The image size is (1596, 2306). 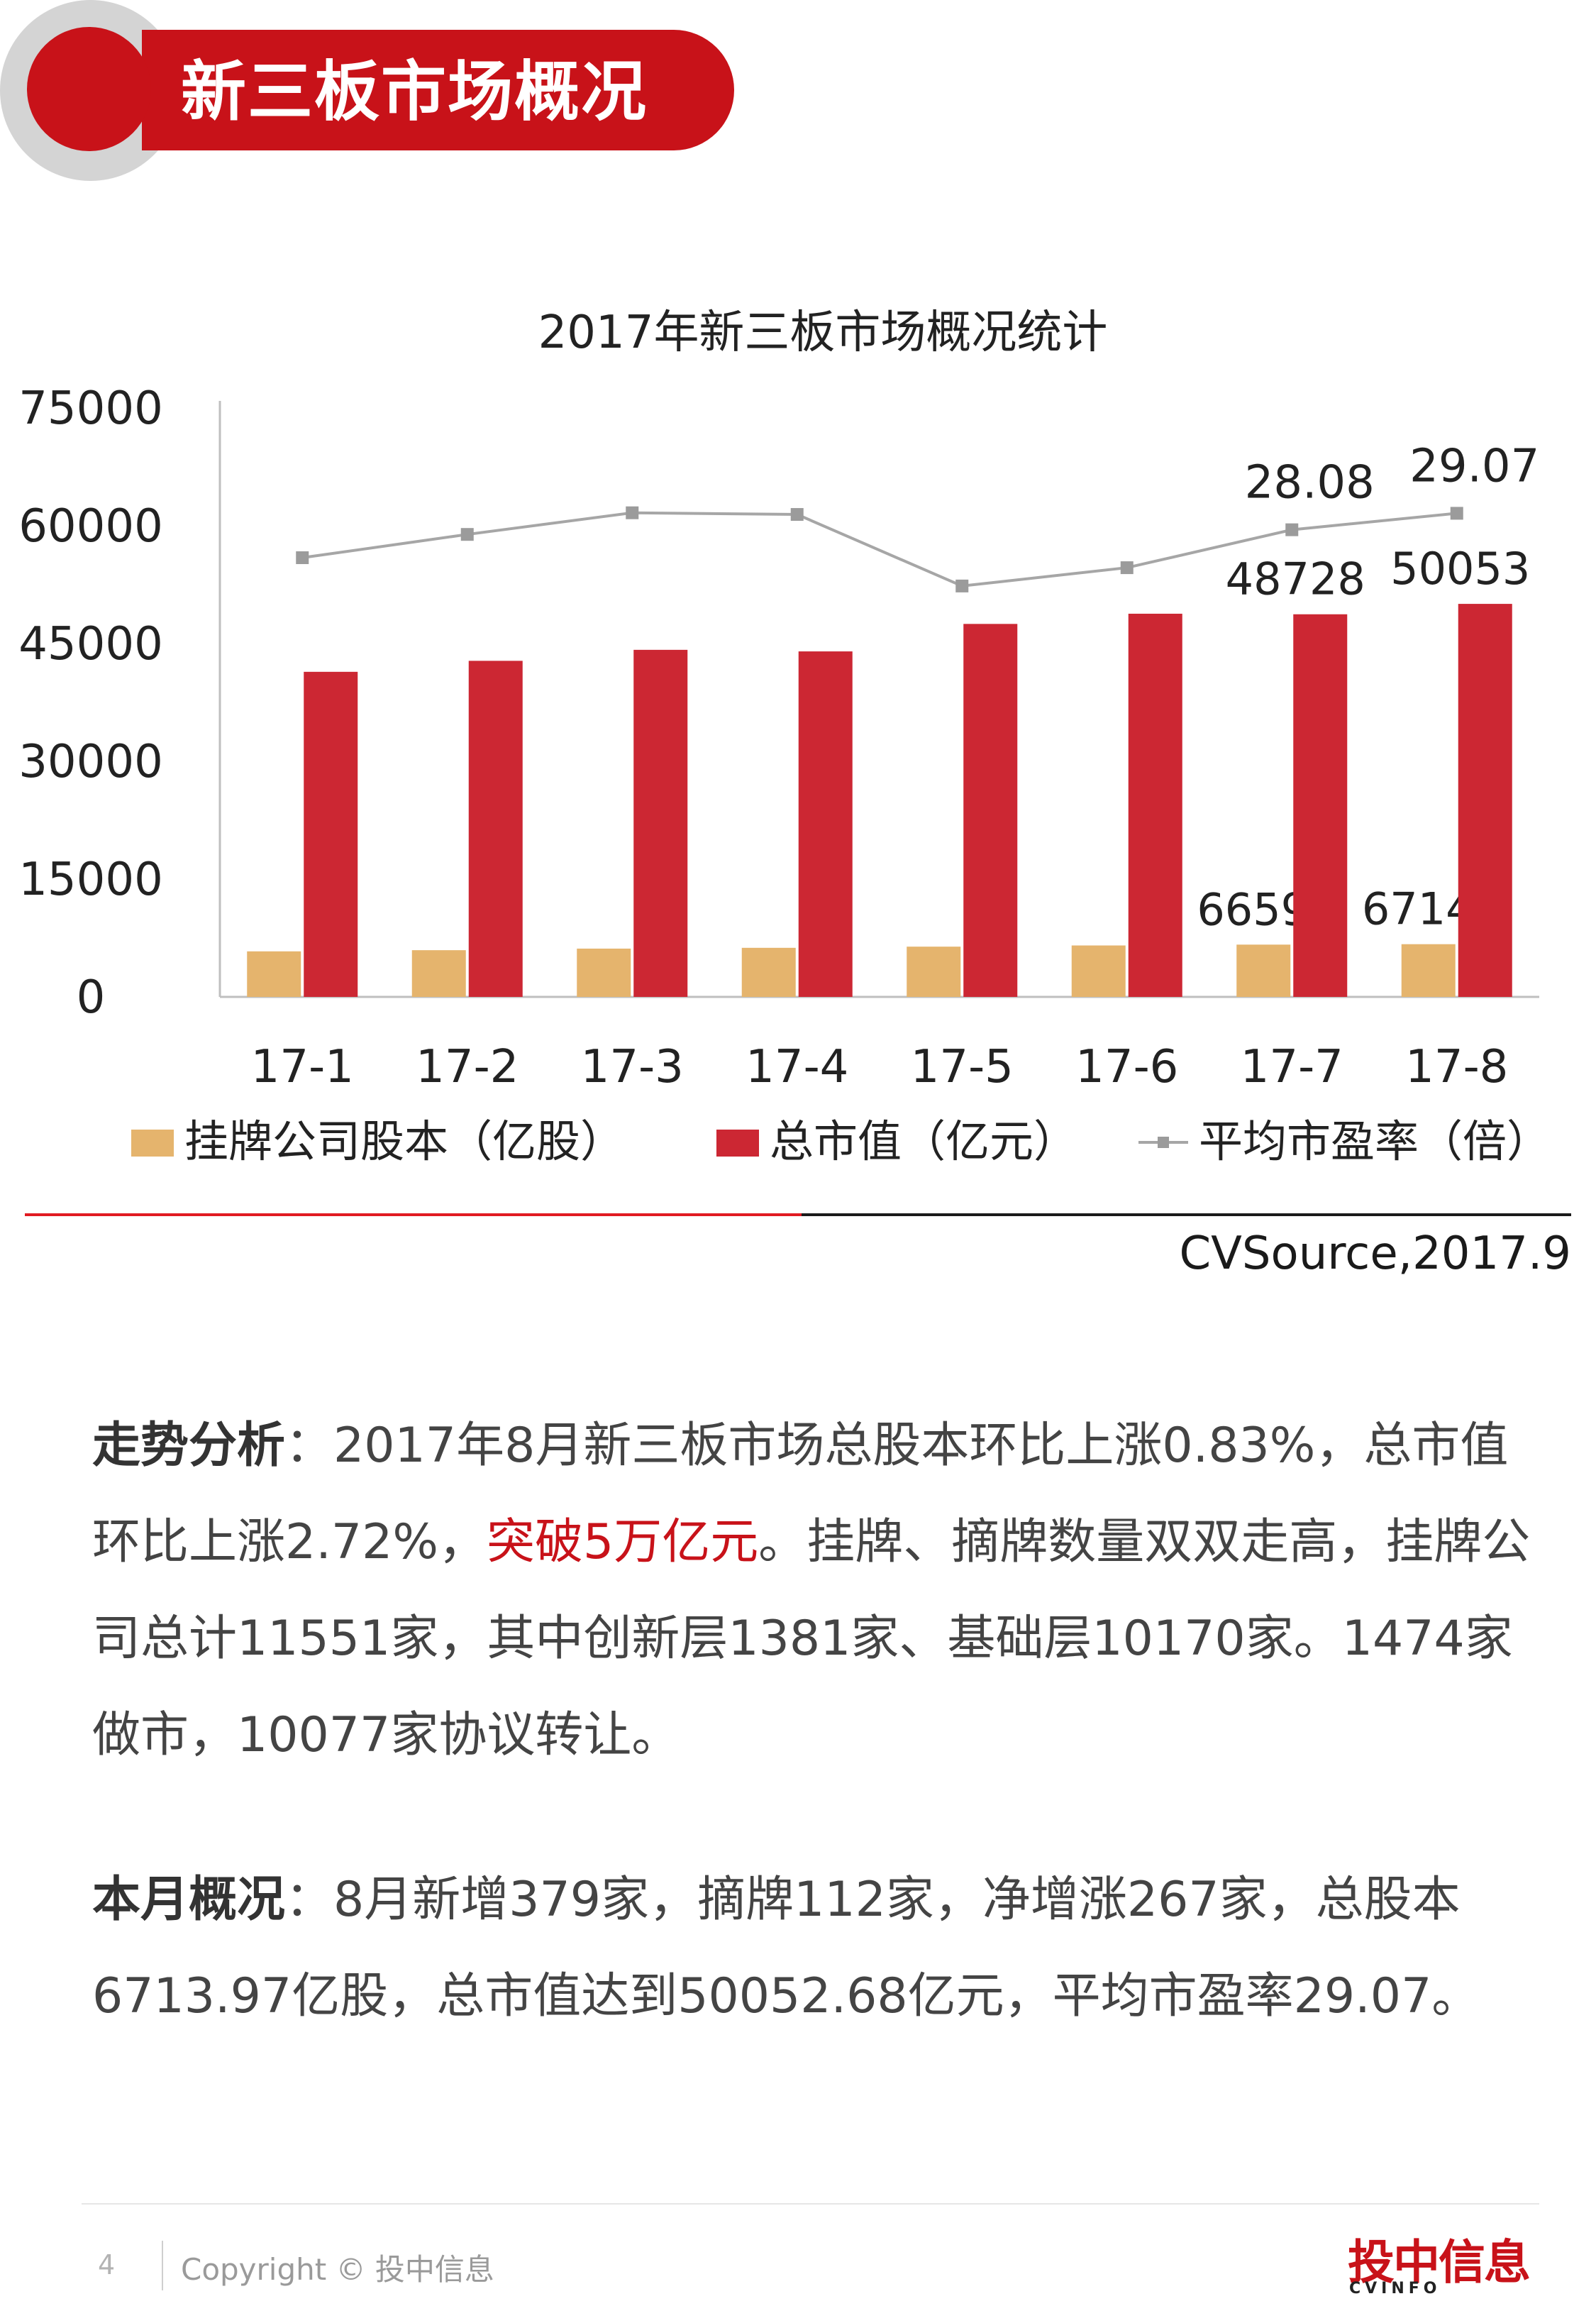 What do you see at coordinates (189, 1446) in the screenshot?
I see `analysis-lead: 走势分析` at bounding box center [189, 1446].